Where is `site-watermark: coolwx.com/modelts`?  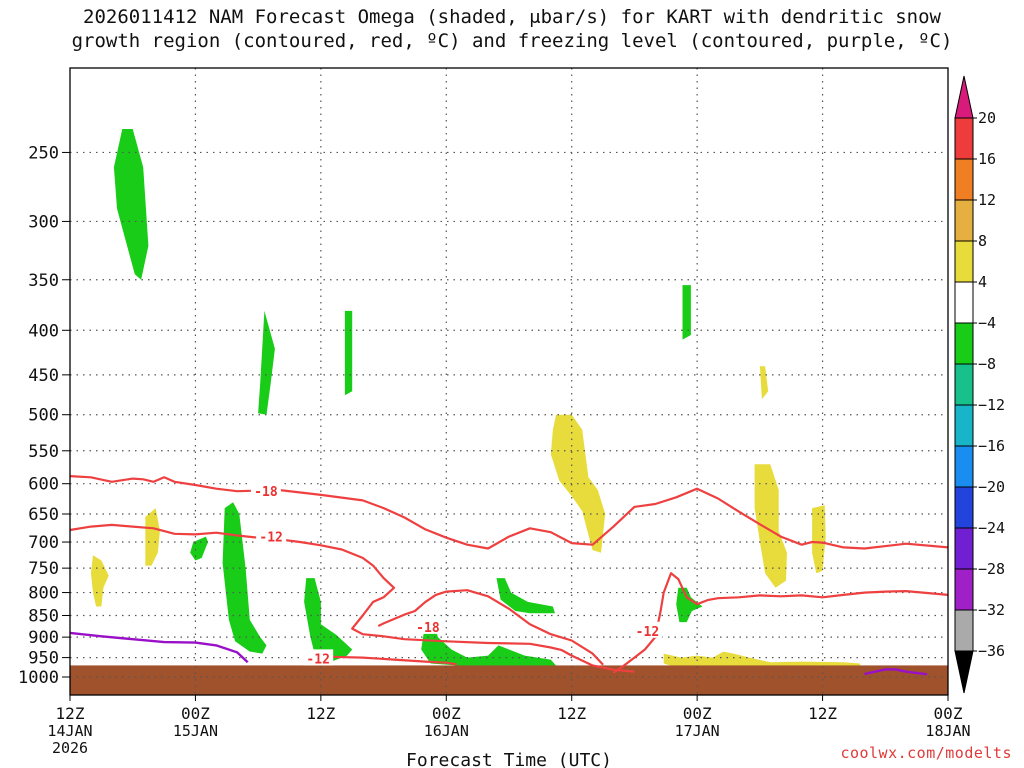
site-watermark: coolwx.com/modelts is located at coordinates (926, 753).